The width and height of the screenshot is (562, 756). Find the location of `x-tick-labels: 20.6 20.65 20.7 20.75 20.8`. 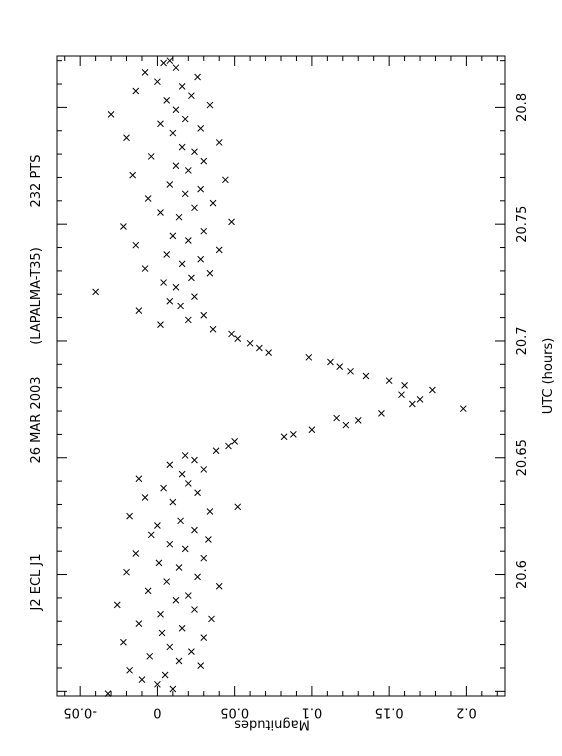

x-tick-labels: 20.6 20.65 20.7 20.75 20.8 is located at coordinates (522, 341).